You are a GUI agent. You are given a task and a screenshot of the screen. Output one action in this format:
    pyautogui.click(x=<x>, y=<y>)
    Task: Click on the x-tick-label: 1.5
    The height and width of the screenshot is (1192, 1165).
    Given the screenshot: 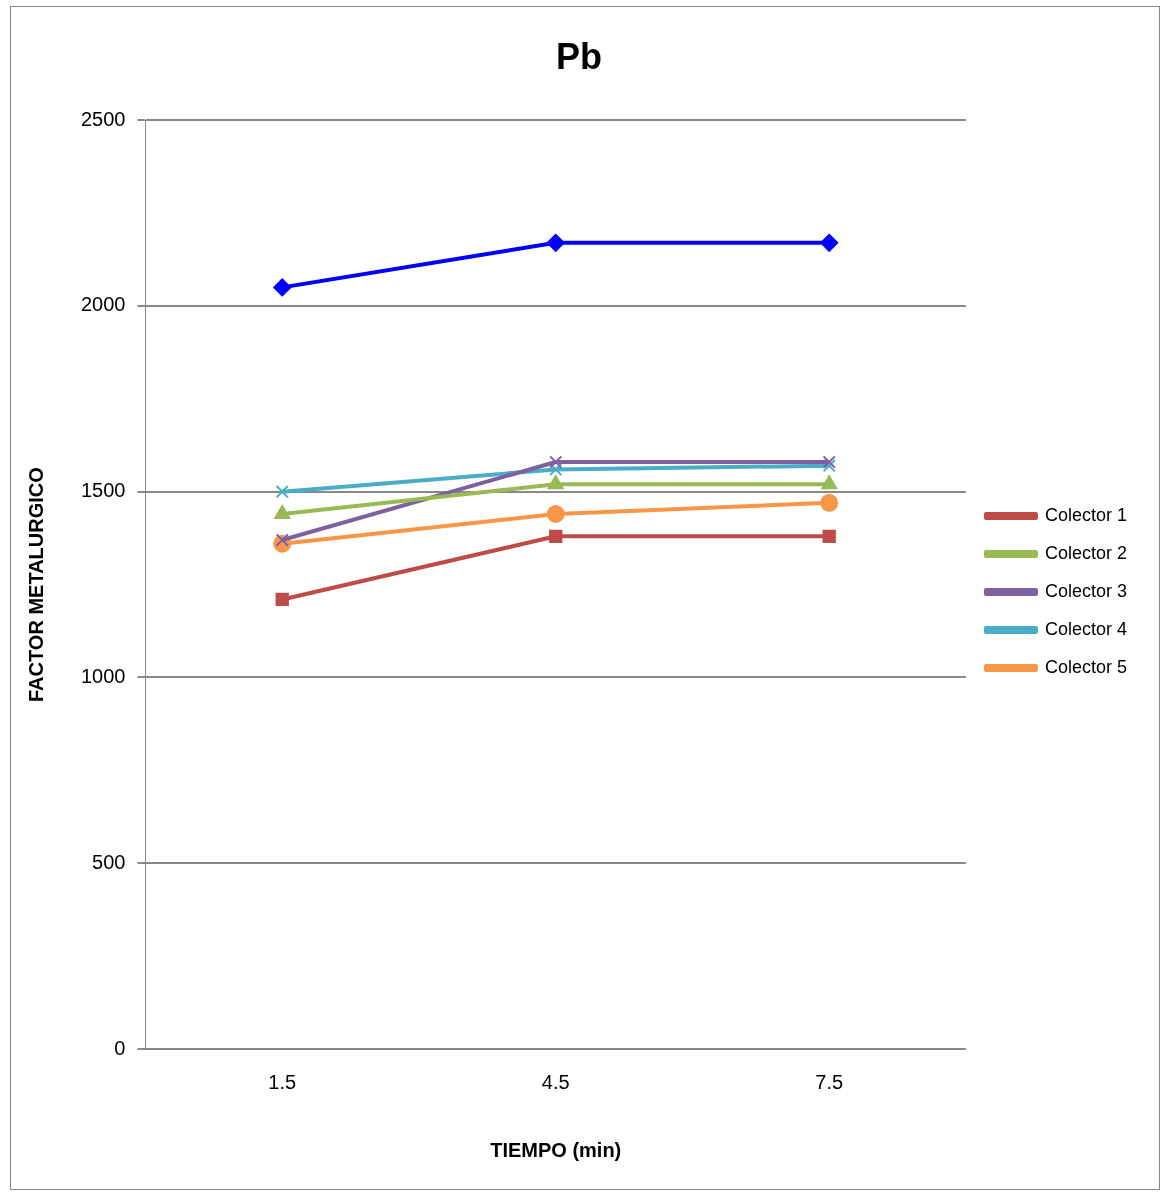 What is the action you would take?
    pyautogui.click(x=282, y=1081)
    